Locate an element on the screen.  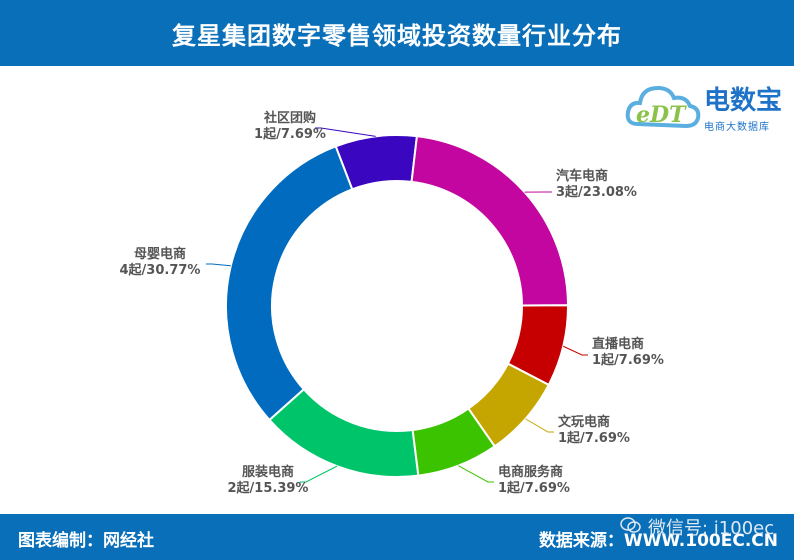
slice-label-value-0: 1起/7.69% is located at coordinates (290, 134).